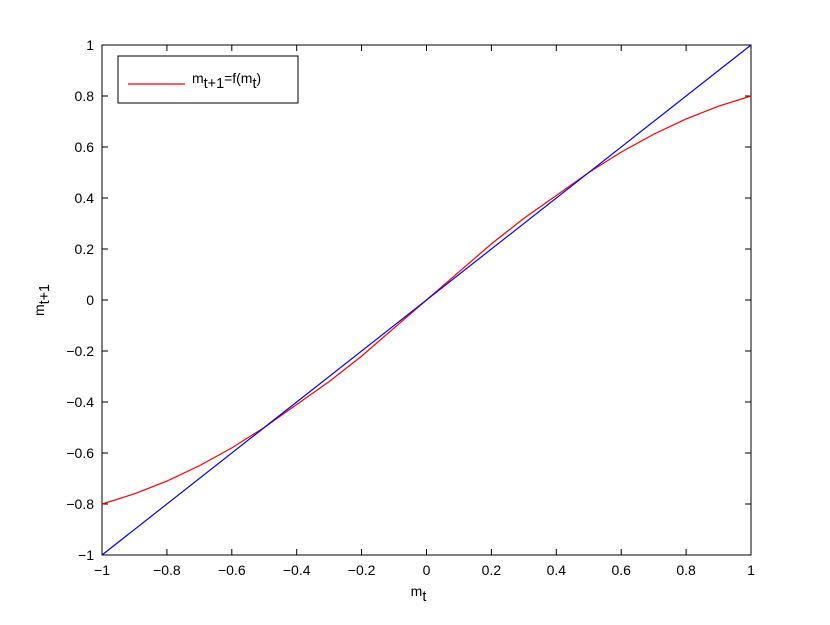 Image resolution: width=830 pixels, height=625 pixels. Describe the element at coordinates (686, 570) in the screenshot. I see `x-tick-label: 0.8` at that location.